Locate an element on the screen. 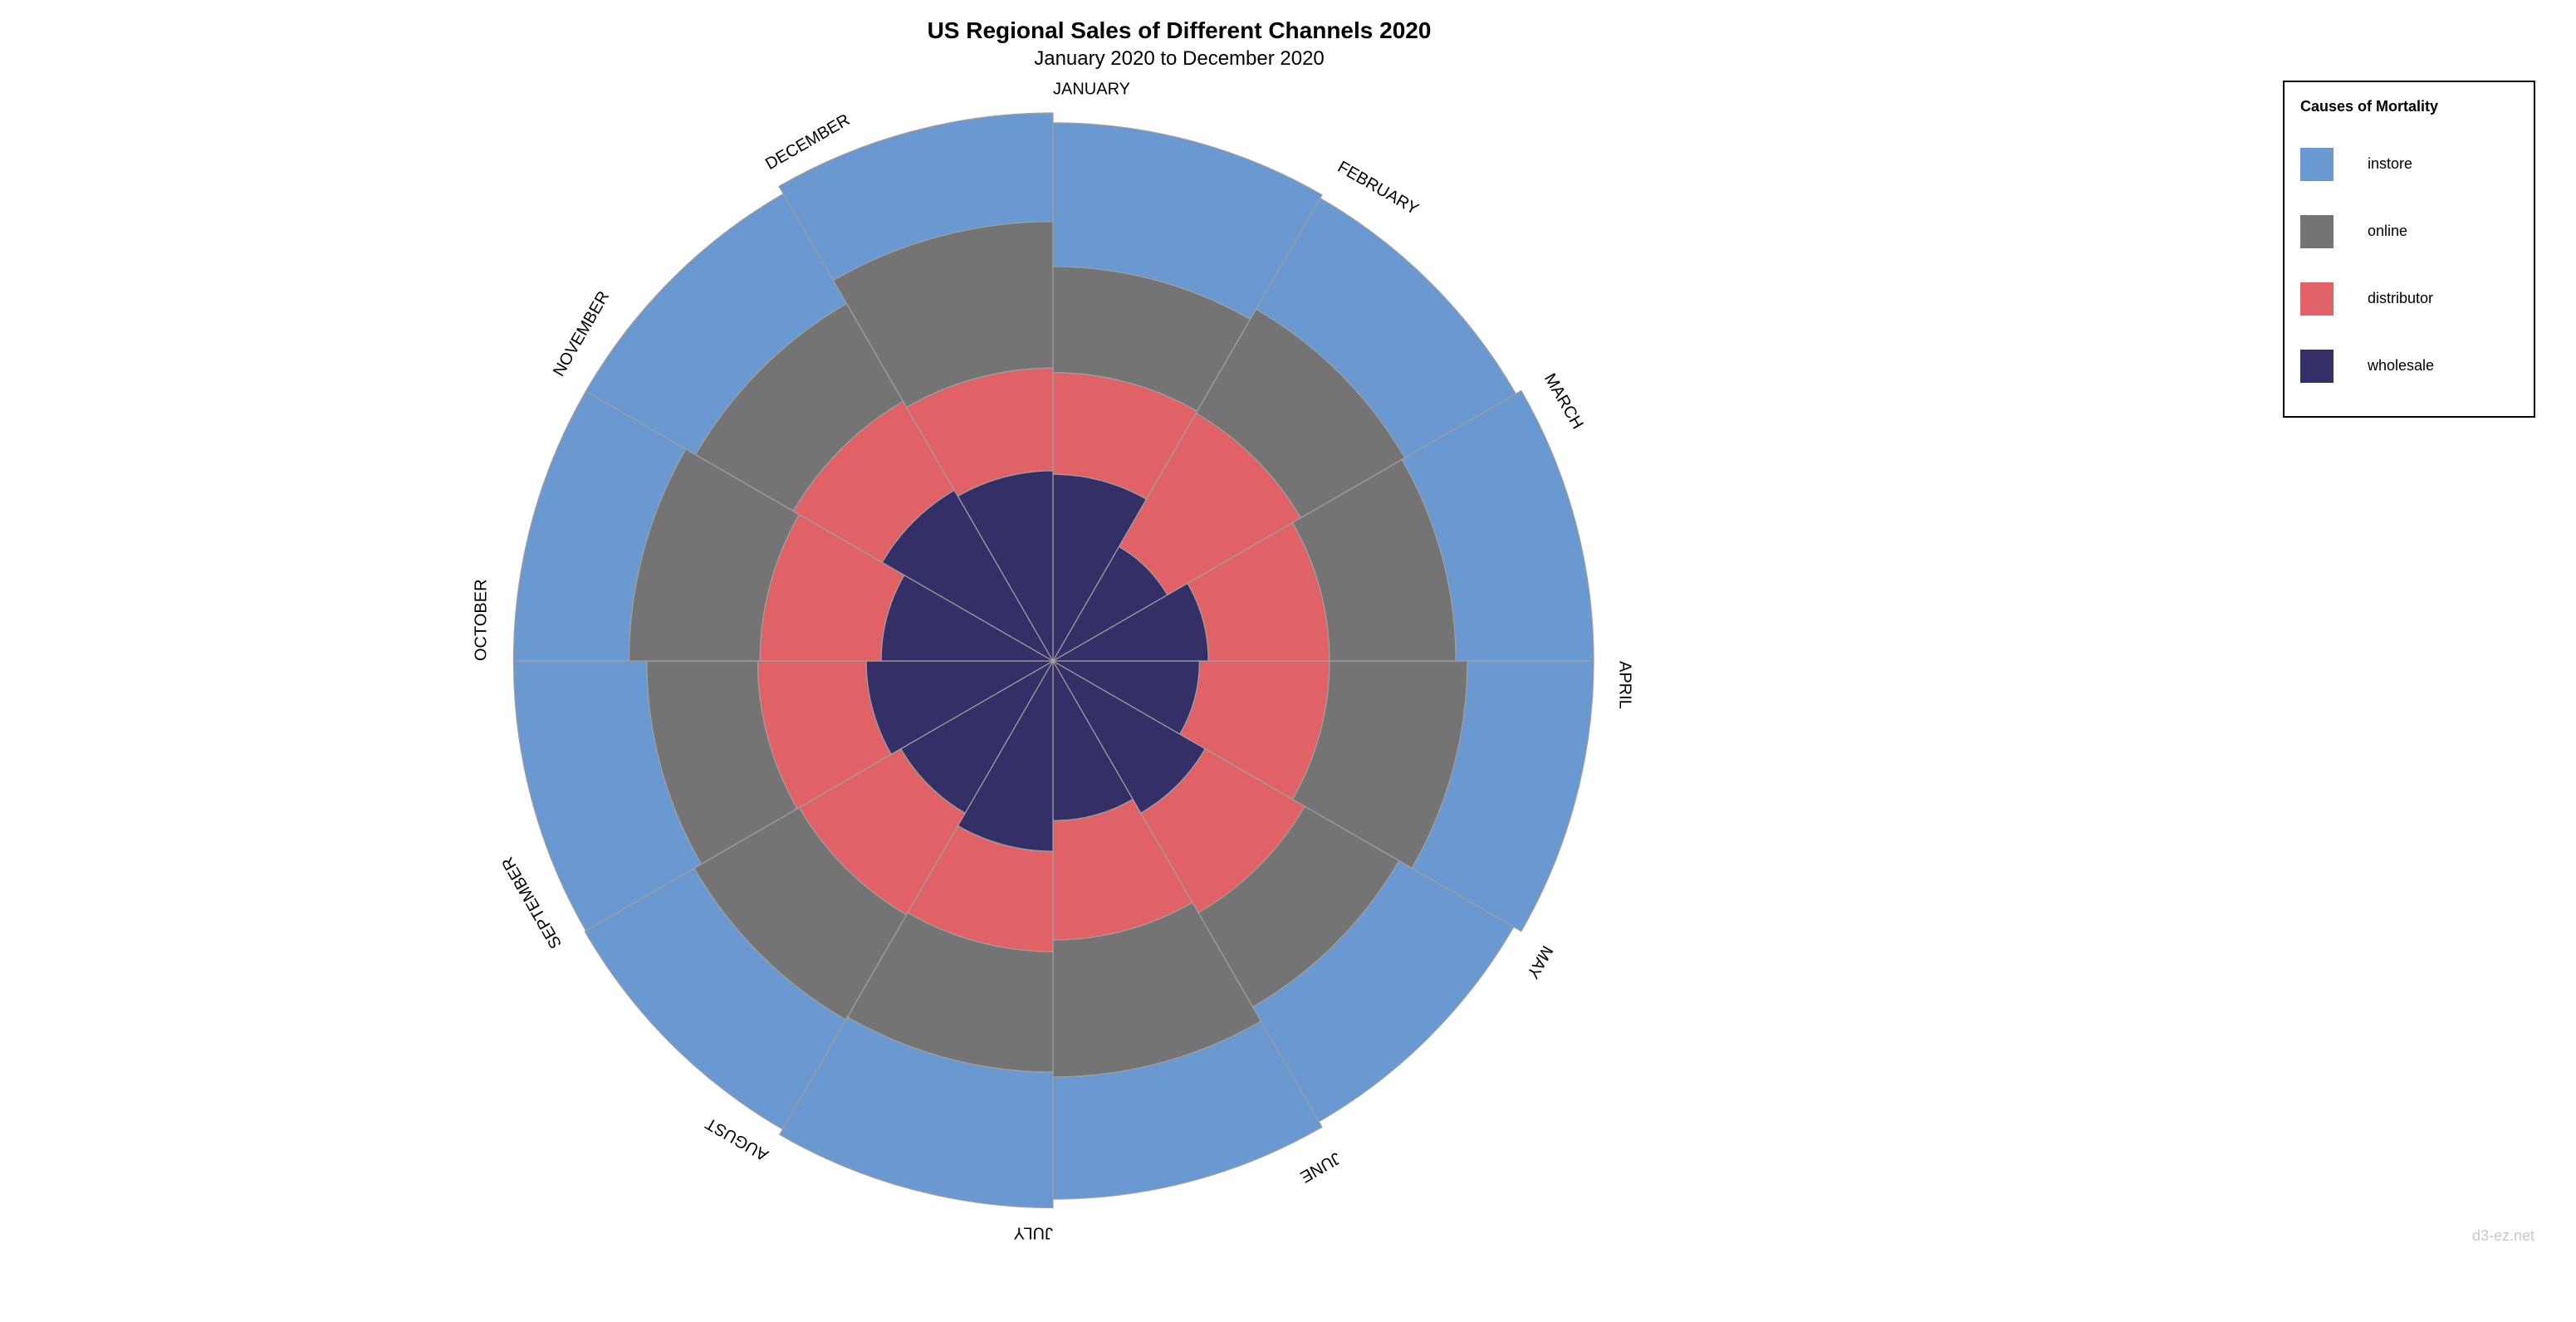 Image resolution: width=2576 pixels, height=1322 pixels. slice-july-wholesale is located at coordinates (1006, 755).